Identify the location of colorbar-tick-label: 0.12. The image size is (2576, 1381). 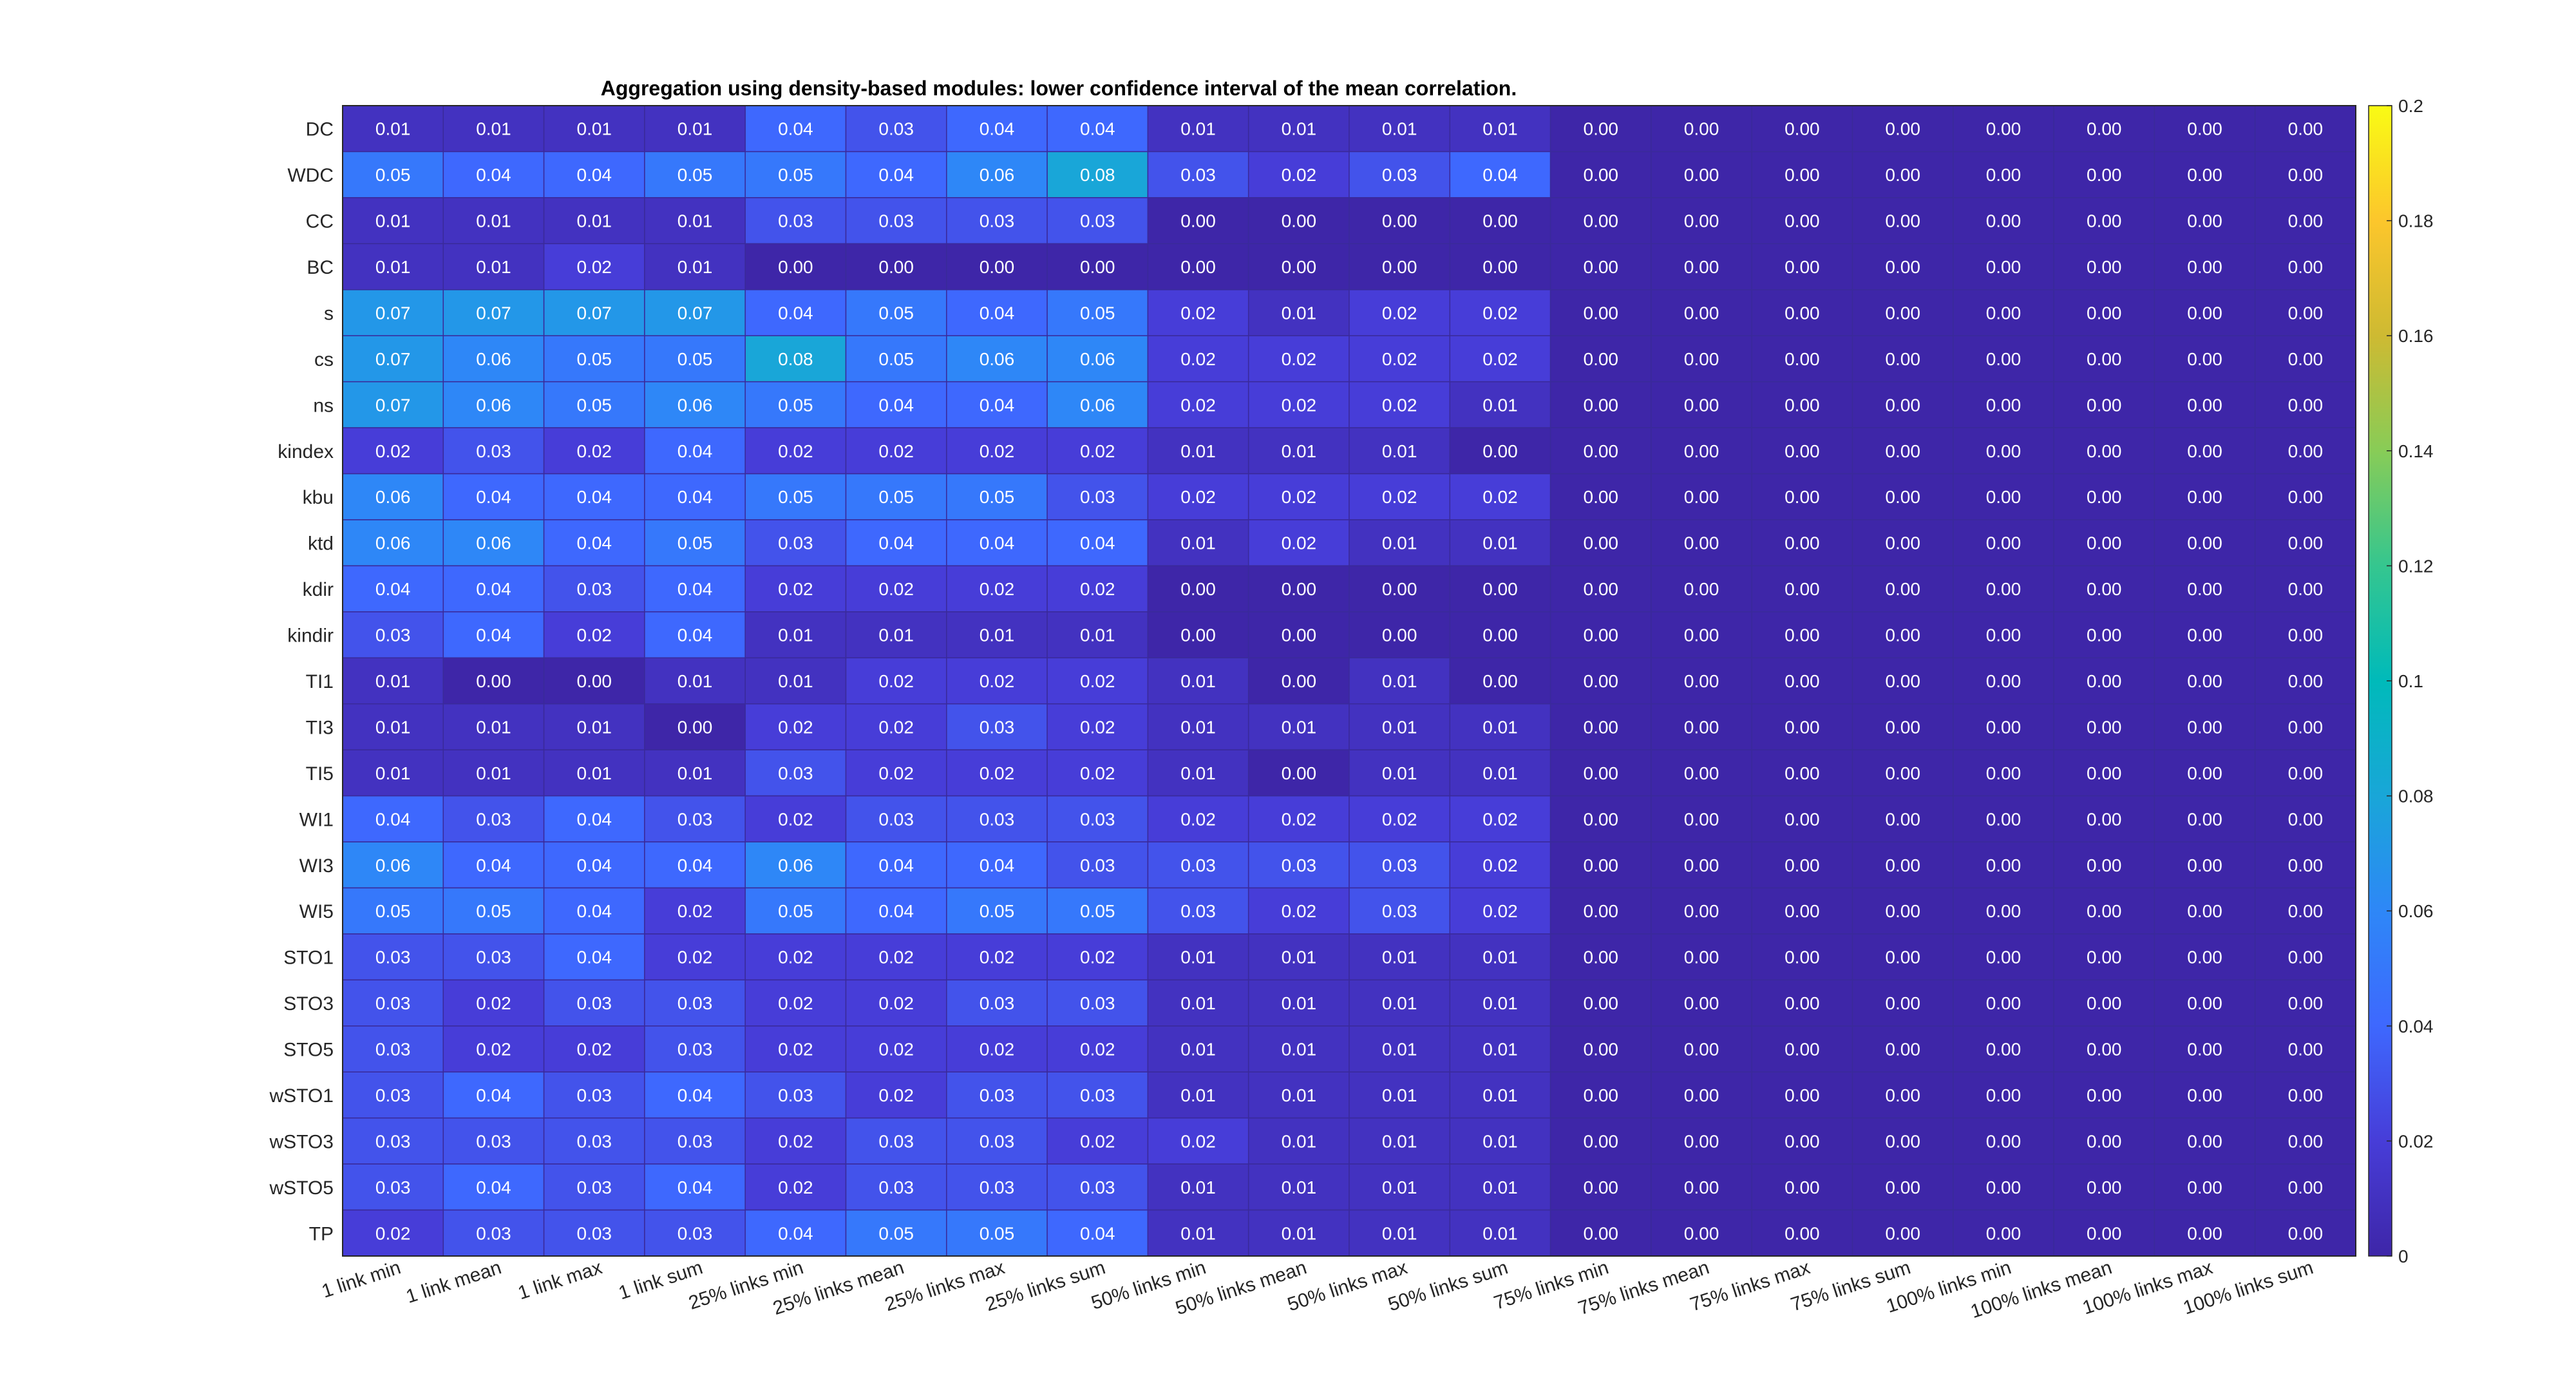
(2416, 566).